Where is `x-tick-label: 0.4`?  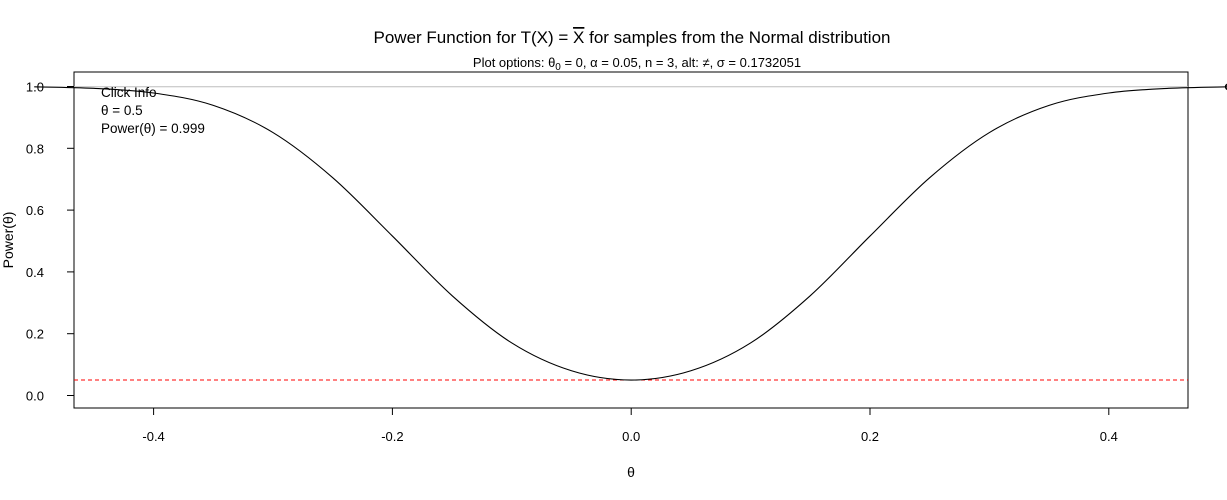 x-tick-label: 0.4 is located at coordinates (1109, 436).